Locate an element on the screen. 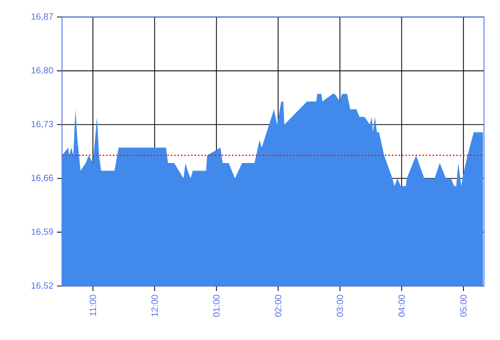 This screenshot has height=340, width=500. y-tick-label: 16,80 is located at coordinates (43, 71).